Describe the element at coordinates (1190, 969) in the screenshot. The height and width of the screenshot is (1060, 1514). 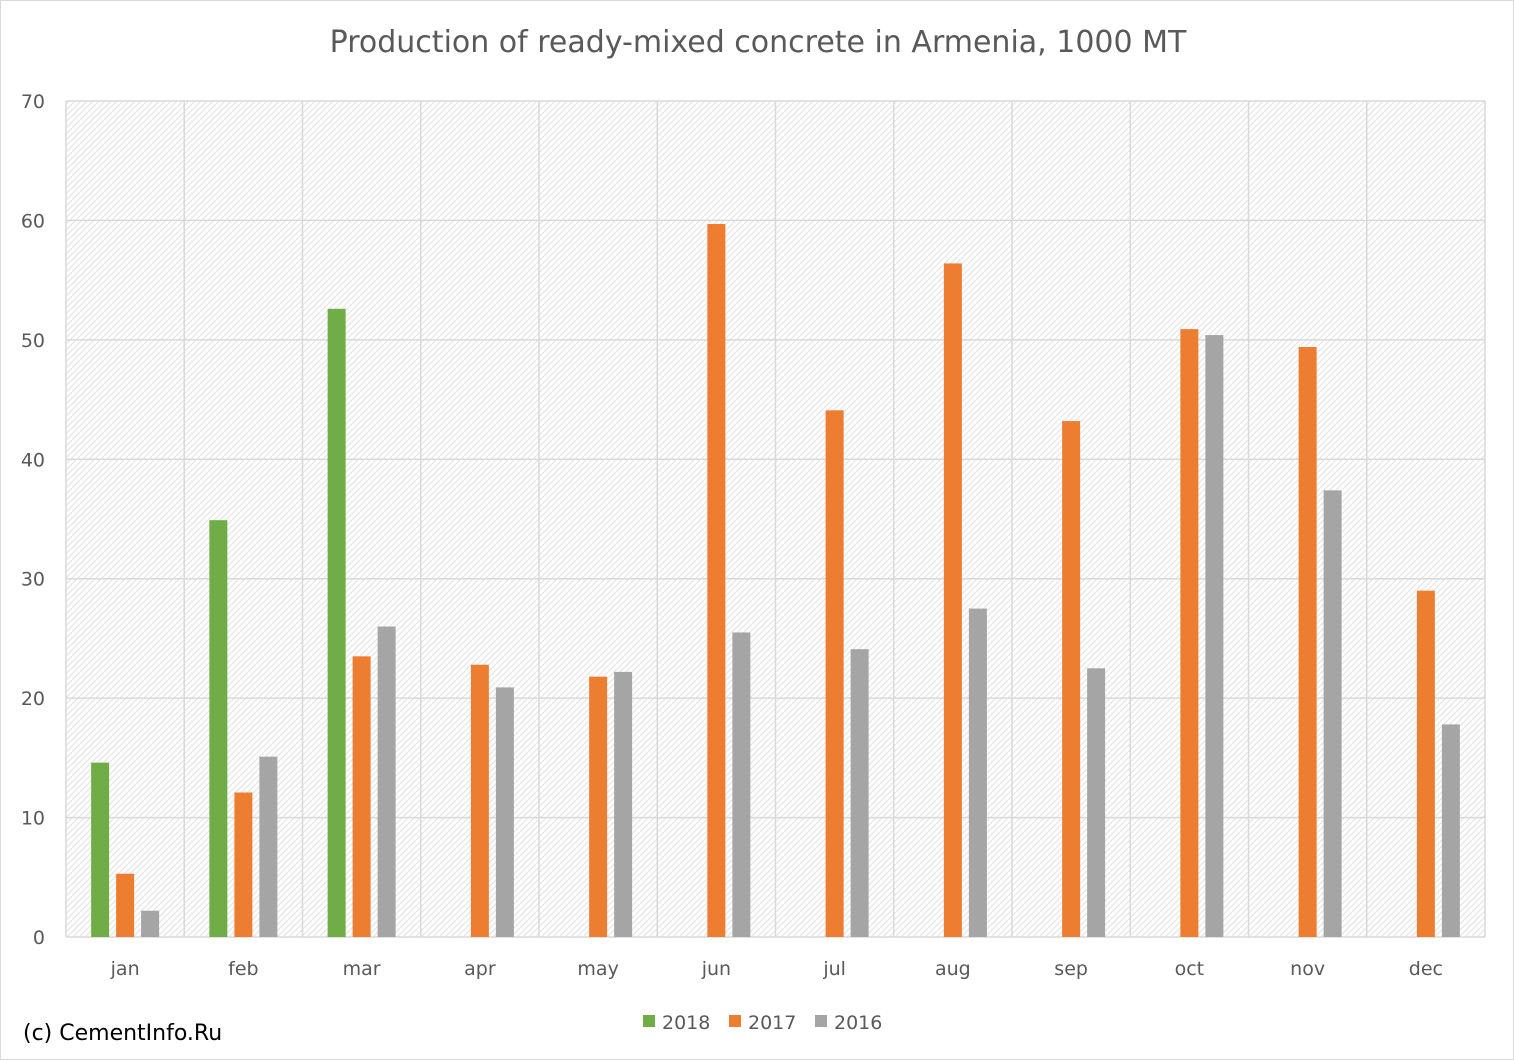
I see `x-tick-label-oct: oct` at that location.